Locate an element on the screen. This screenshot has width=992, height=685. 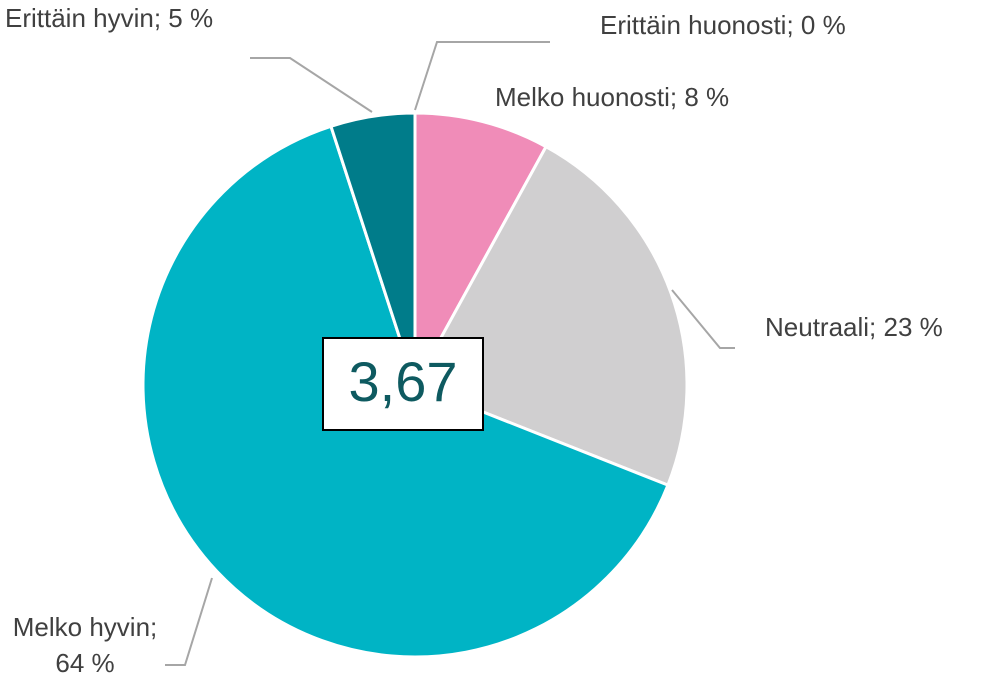
data-label: Erittäin hyvin; 5 % is located at coordinates (109, 18).